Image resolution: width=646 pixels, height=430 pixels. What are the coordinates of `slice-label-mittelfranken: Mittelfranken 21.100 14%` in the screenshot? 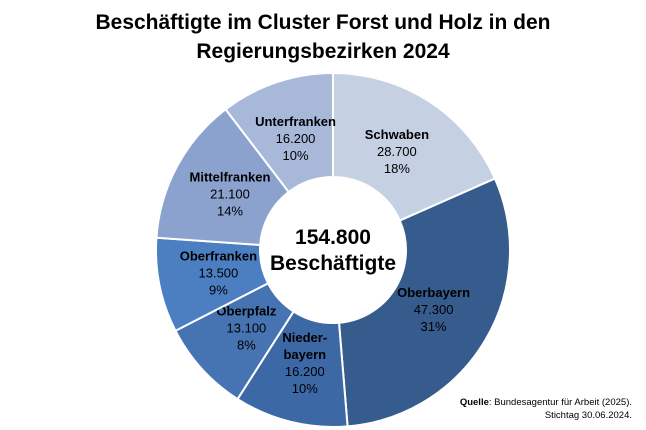 It's located at (230, 194).